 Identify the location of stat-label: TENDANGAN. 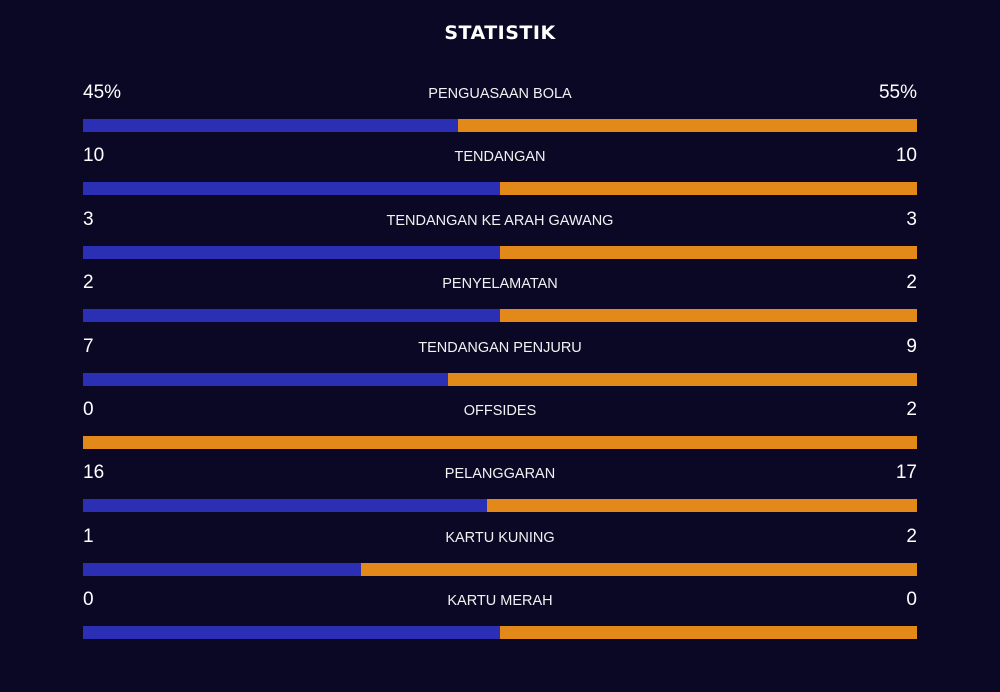
(500, 157).